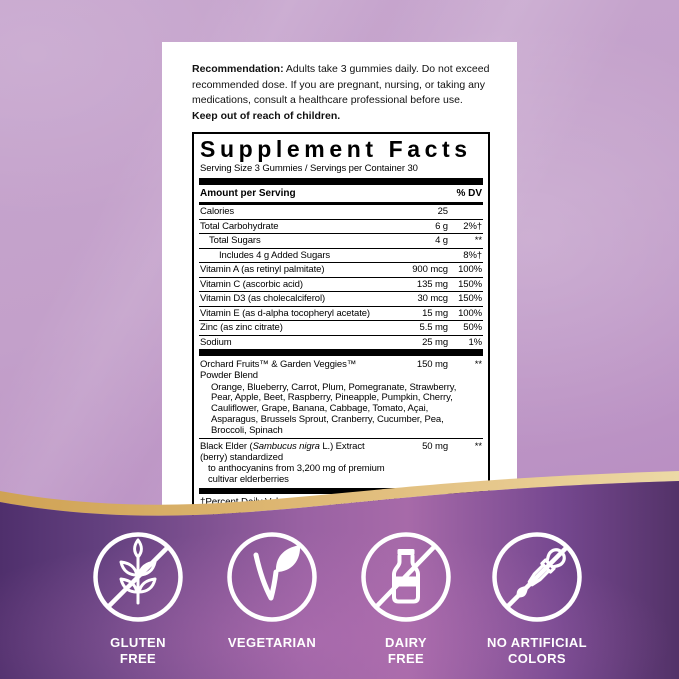  I want to click on black-elder-name-post: L.) Extract (berry) standardized, so click(282, 452).